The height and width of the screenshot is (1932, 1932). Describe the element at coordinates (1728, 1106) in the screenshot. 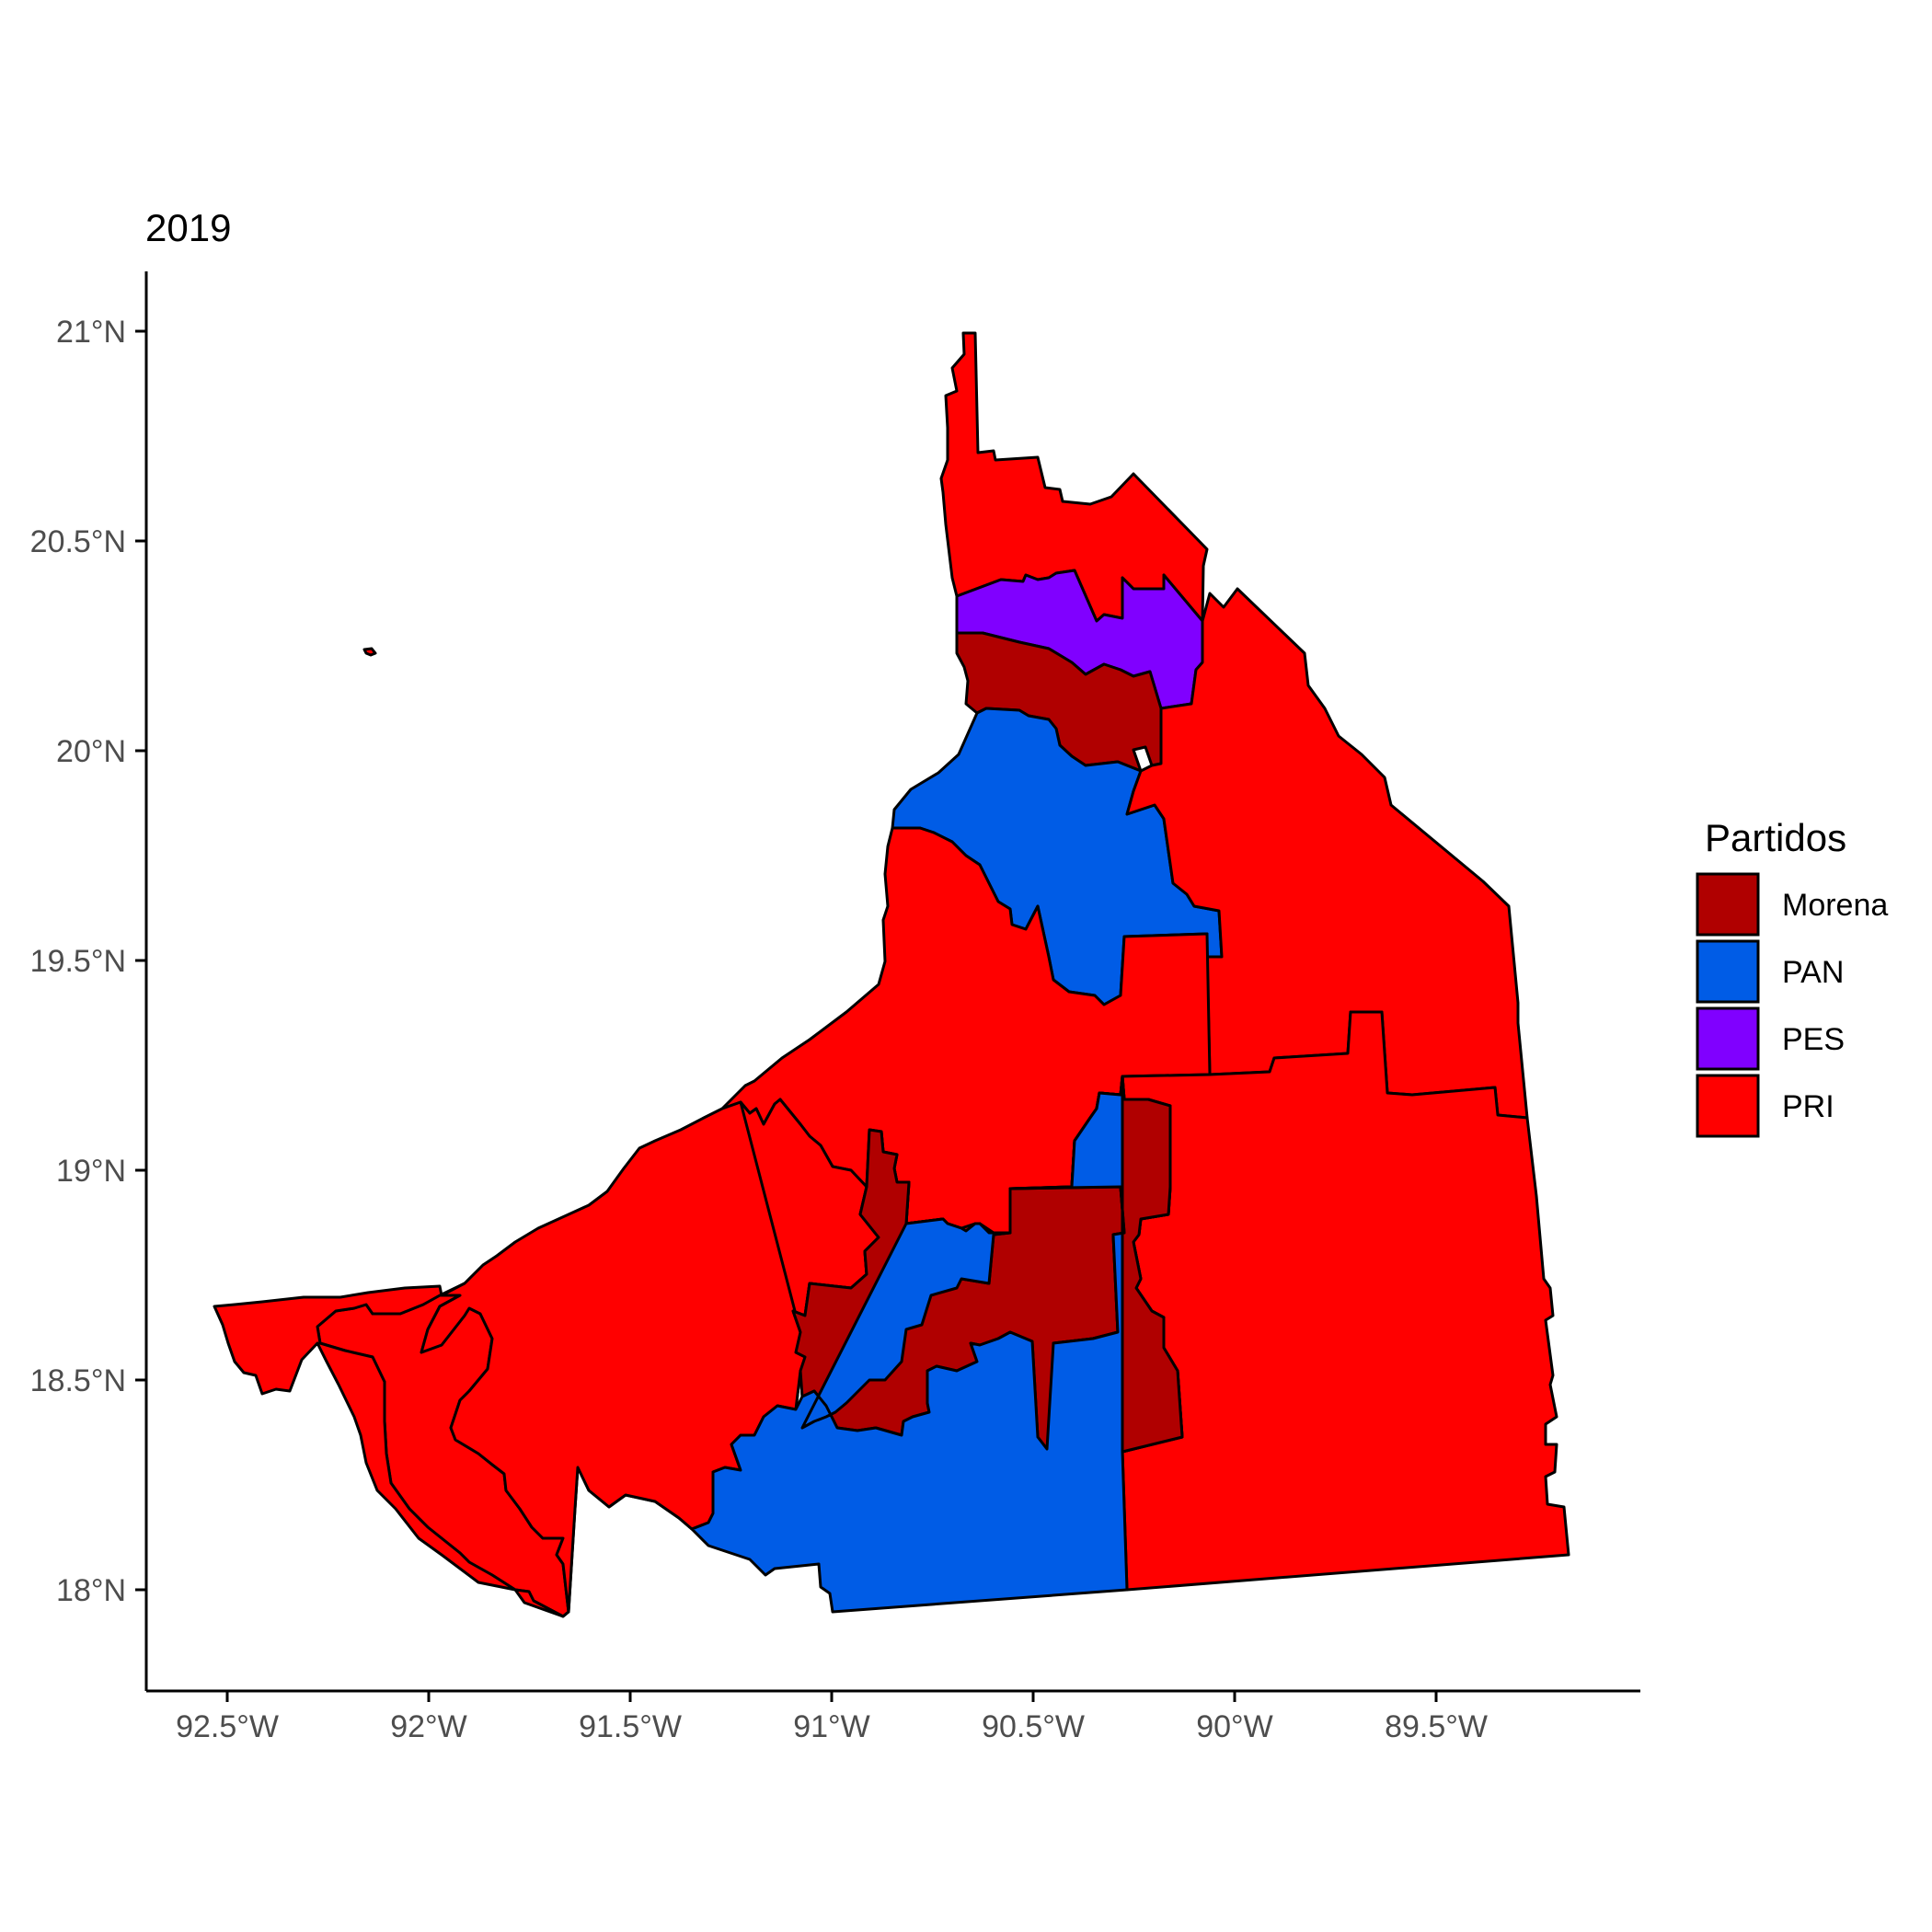

I see `legend-key-pri` at that location.